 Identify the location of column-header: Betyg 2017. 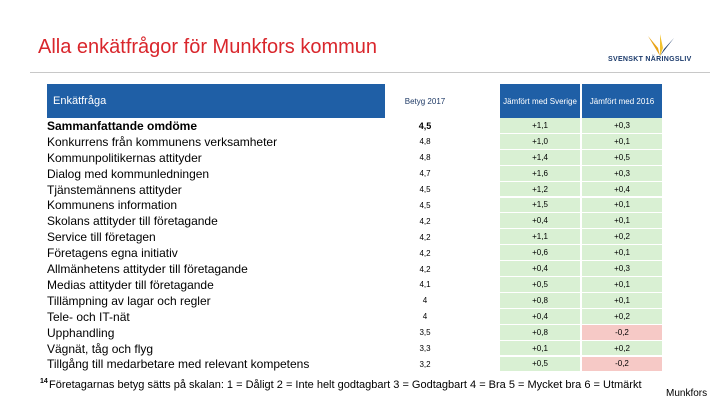
(425, 101).